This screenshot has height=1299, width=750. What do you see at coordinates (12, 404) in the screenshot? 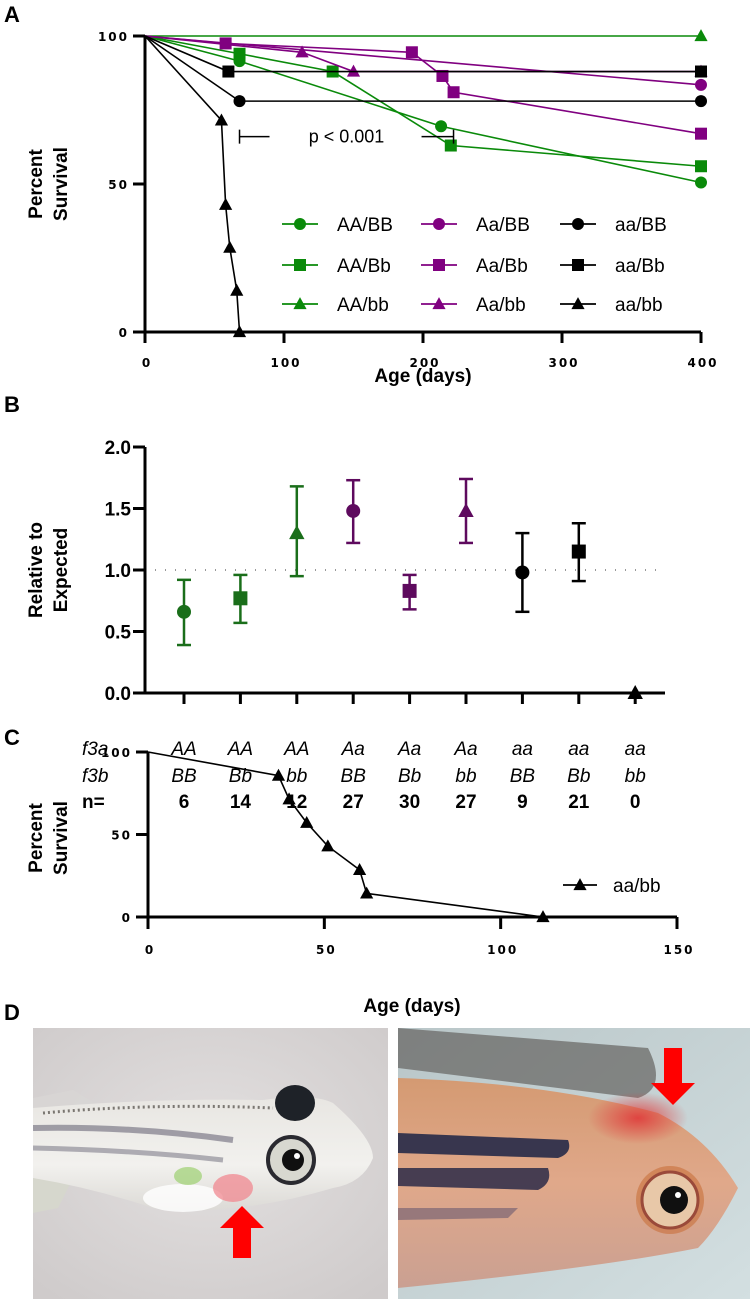
I see `panel-label-b: B` at bounding box center [12, 404].